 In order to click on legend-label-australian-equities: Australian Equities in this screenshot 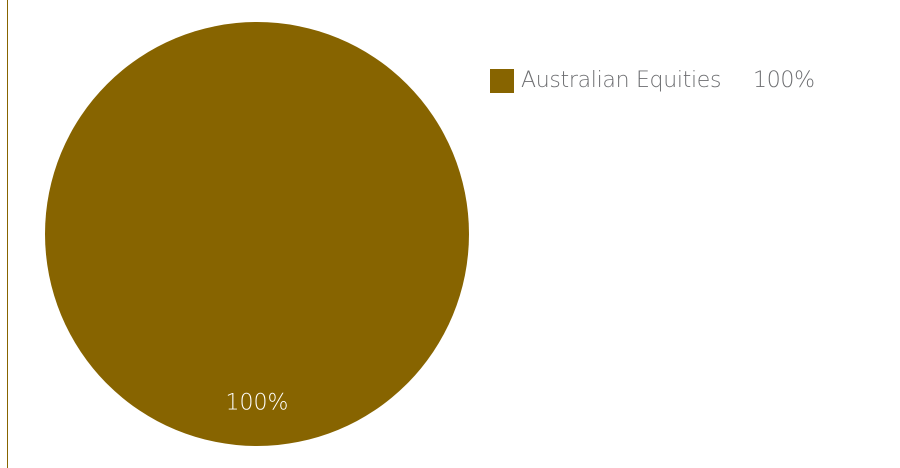, I will do `click(621, 80)`.